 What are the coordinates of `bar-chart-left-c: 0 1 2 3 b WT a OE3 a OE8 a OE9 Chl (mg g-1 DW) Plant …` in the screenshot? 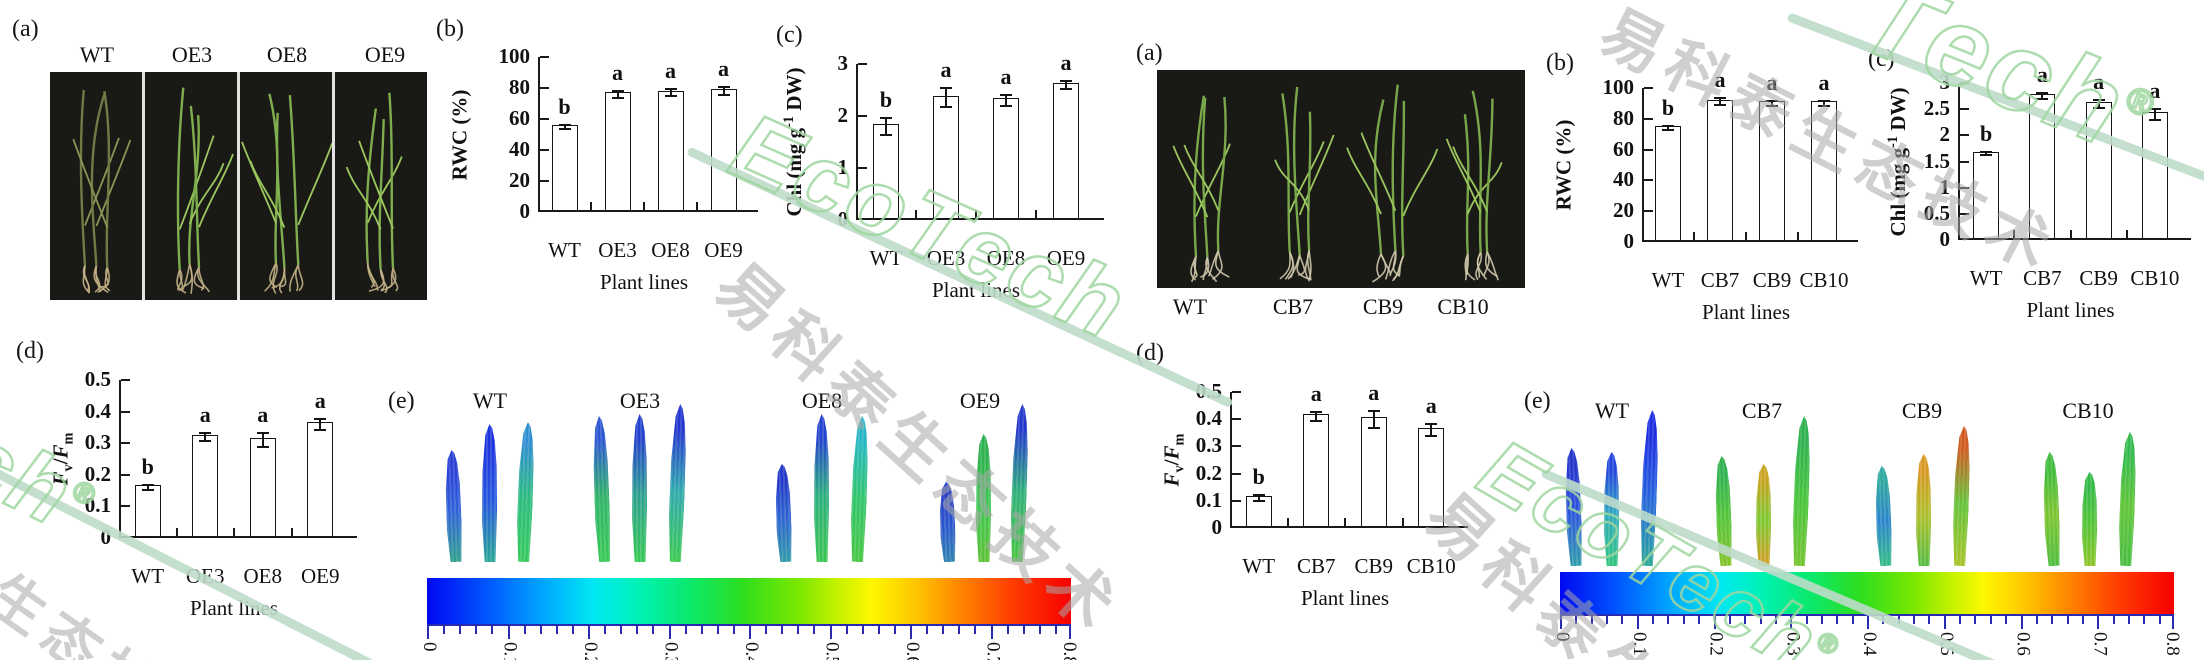 It's located at (942, 176).